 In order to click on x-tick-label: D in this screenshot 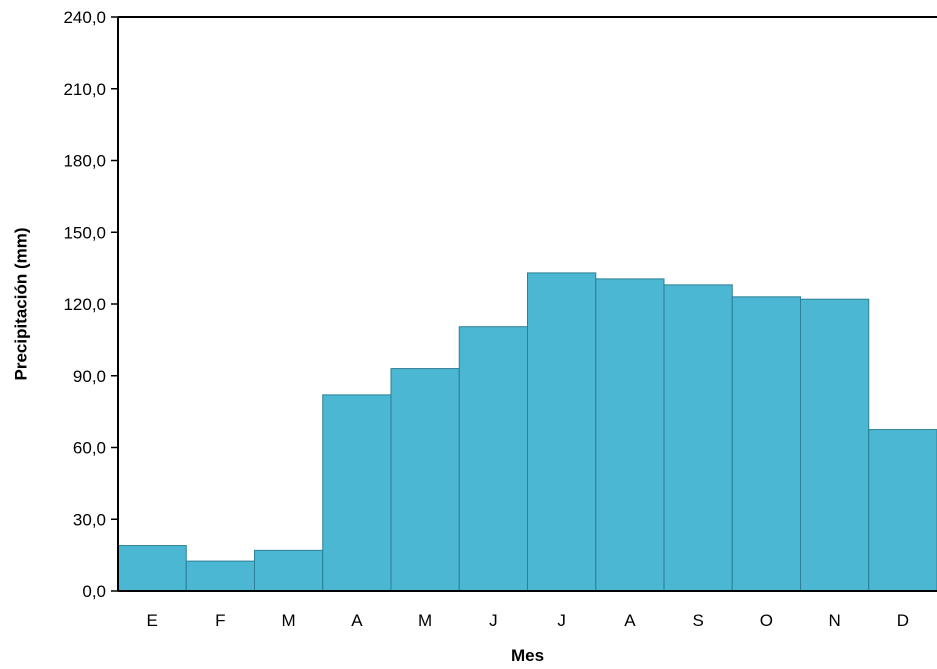, I will do `click(903, 620)`.